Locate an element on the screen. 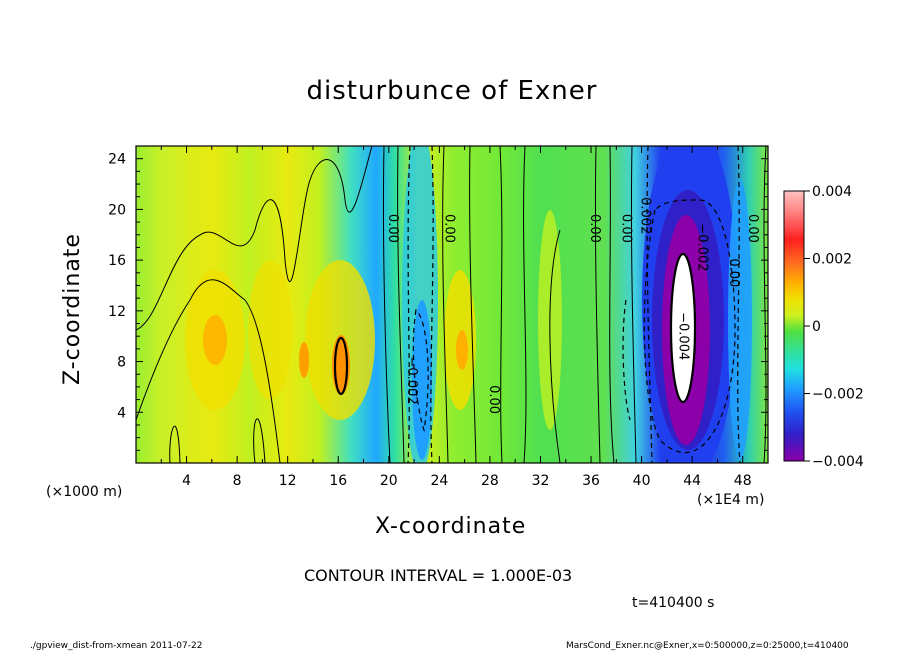 Image resolution: width=904 pixels, height=654 pixels. colorbar-ticks: 0.004 0.002 0 −0.002 −0.004 is located at coordinates (834, 327).